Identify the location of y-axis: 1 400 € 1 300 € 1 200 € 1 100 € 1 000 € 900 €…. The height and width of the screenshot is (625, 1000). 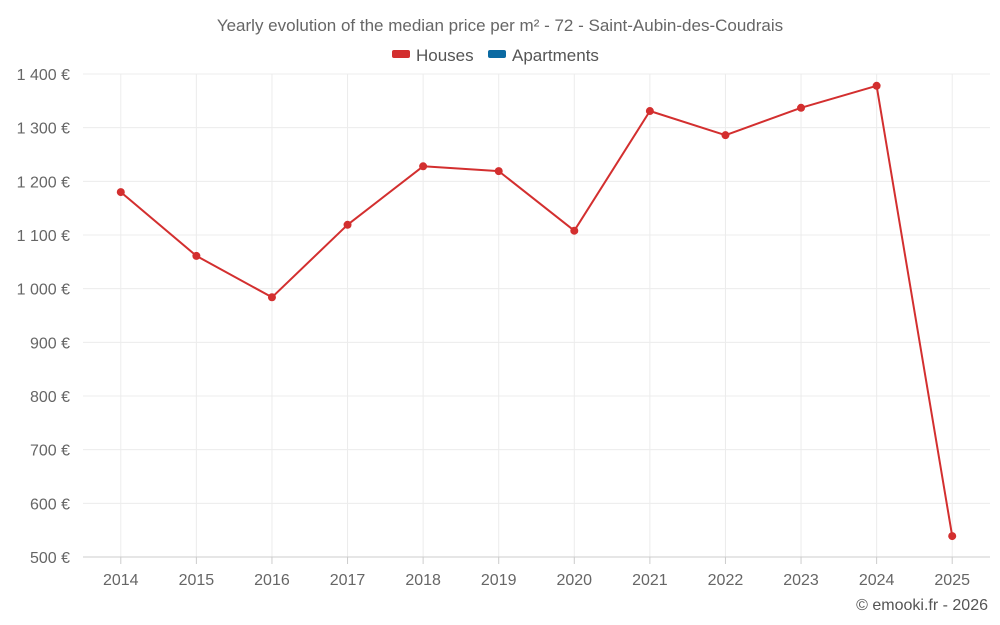
(43, 317).